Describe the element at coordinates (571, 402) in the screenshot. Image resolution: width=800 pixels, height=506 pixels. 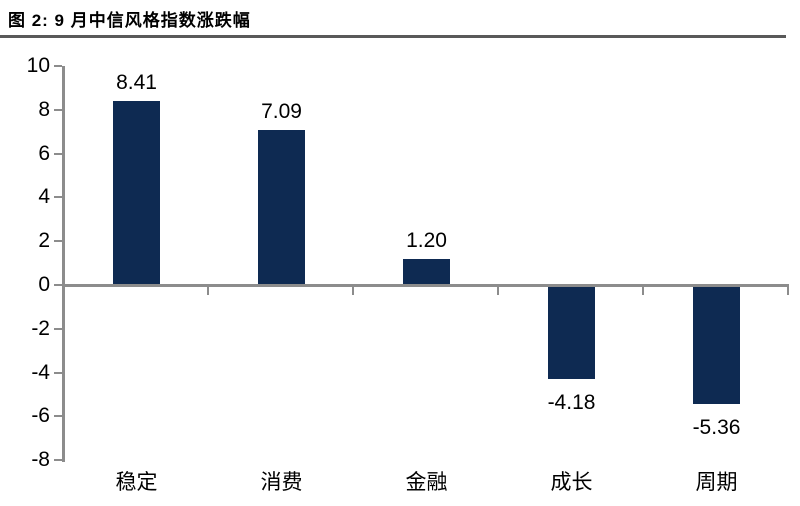
I see `bar-value-label: -4.18` at that location.